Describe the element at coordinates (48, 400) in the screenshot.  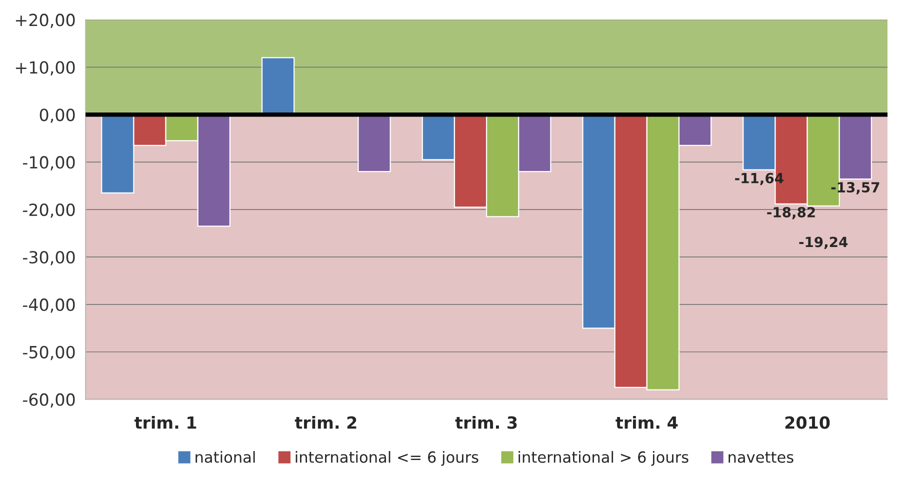
I see `y-tick-label: -60,00` at that location.